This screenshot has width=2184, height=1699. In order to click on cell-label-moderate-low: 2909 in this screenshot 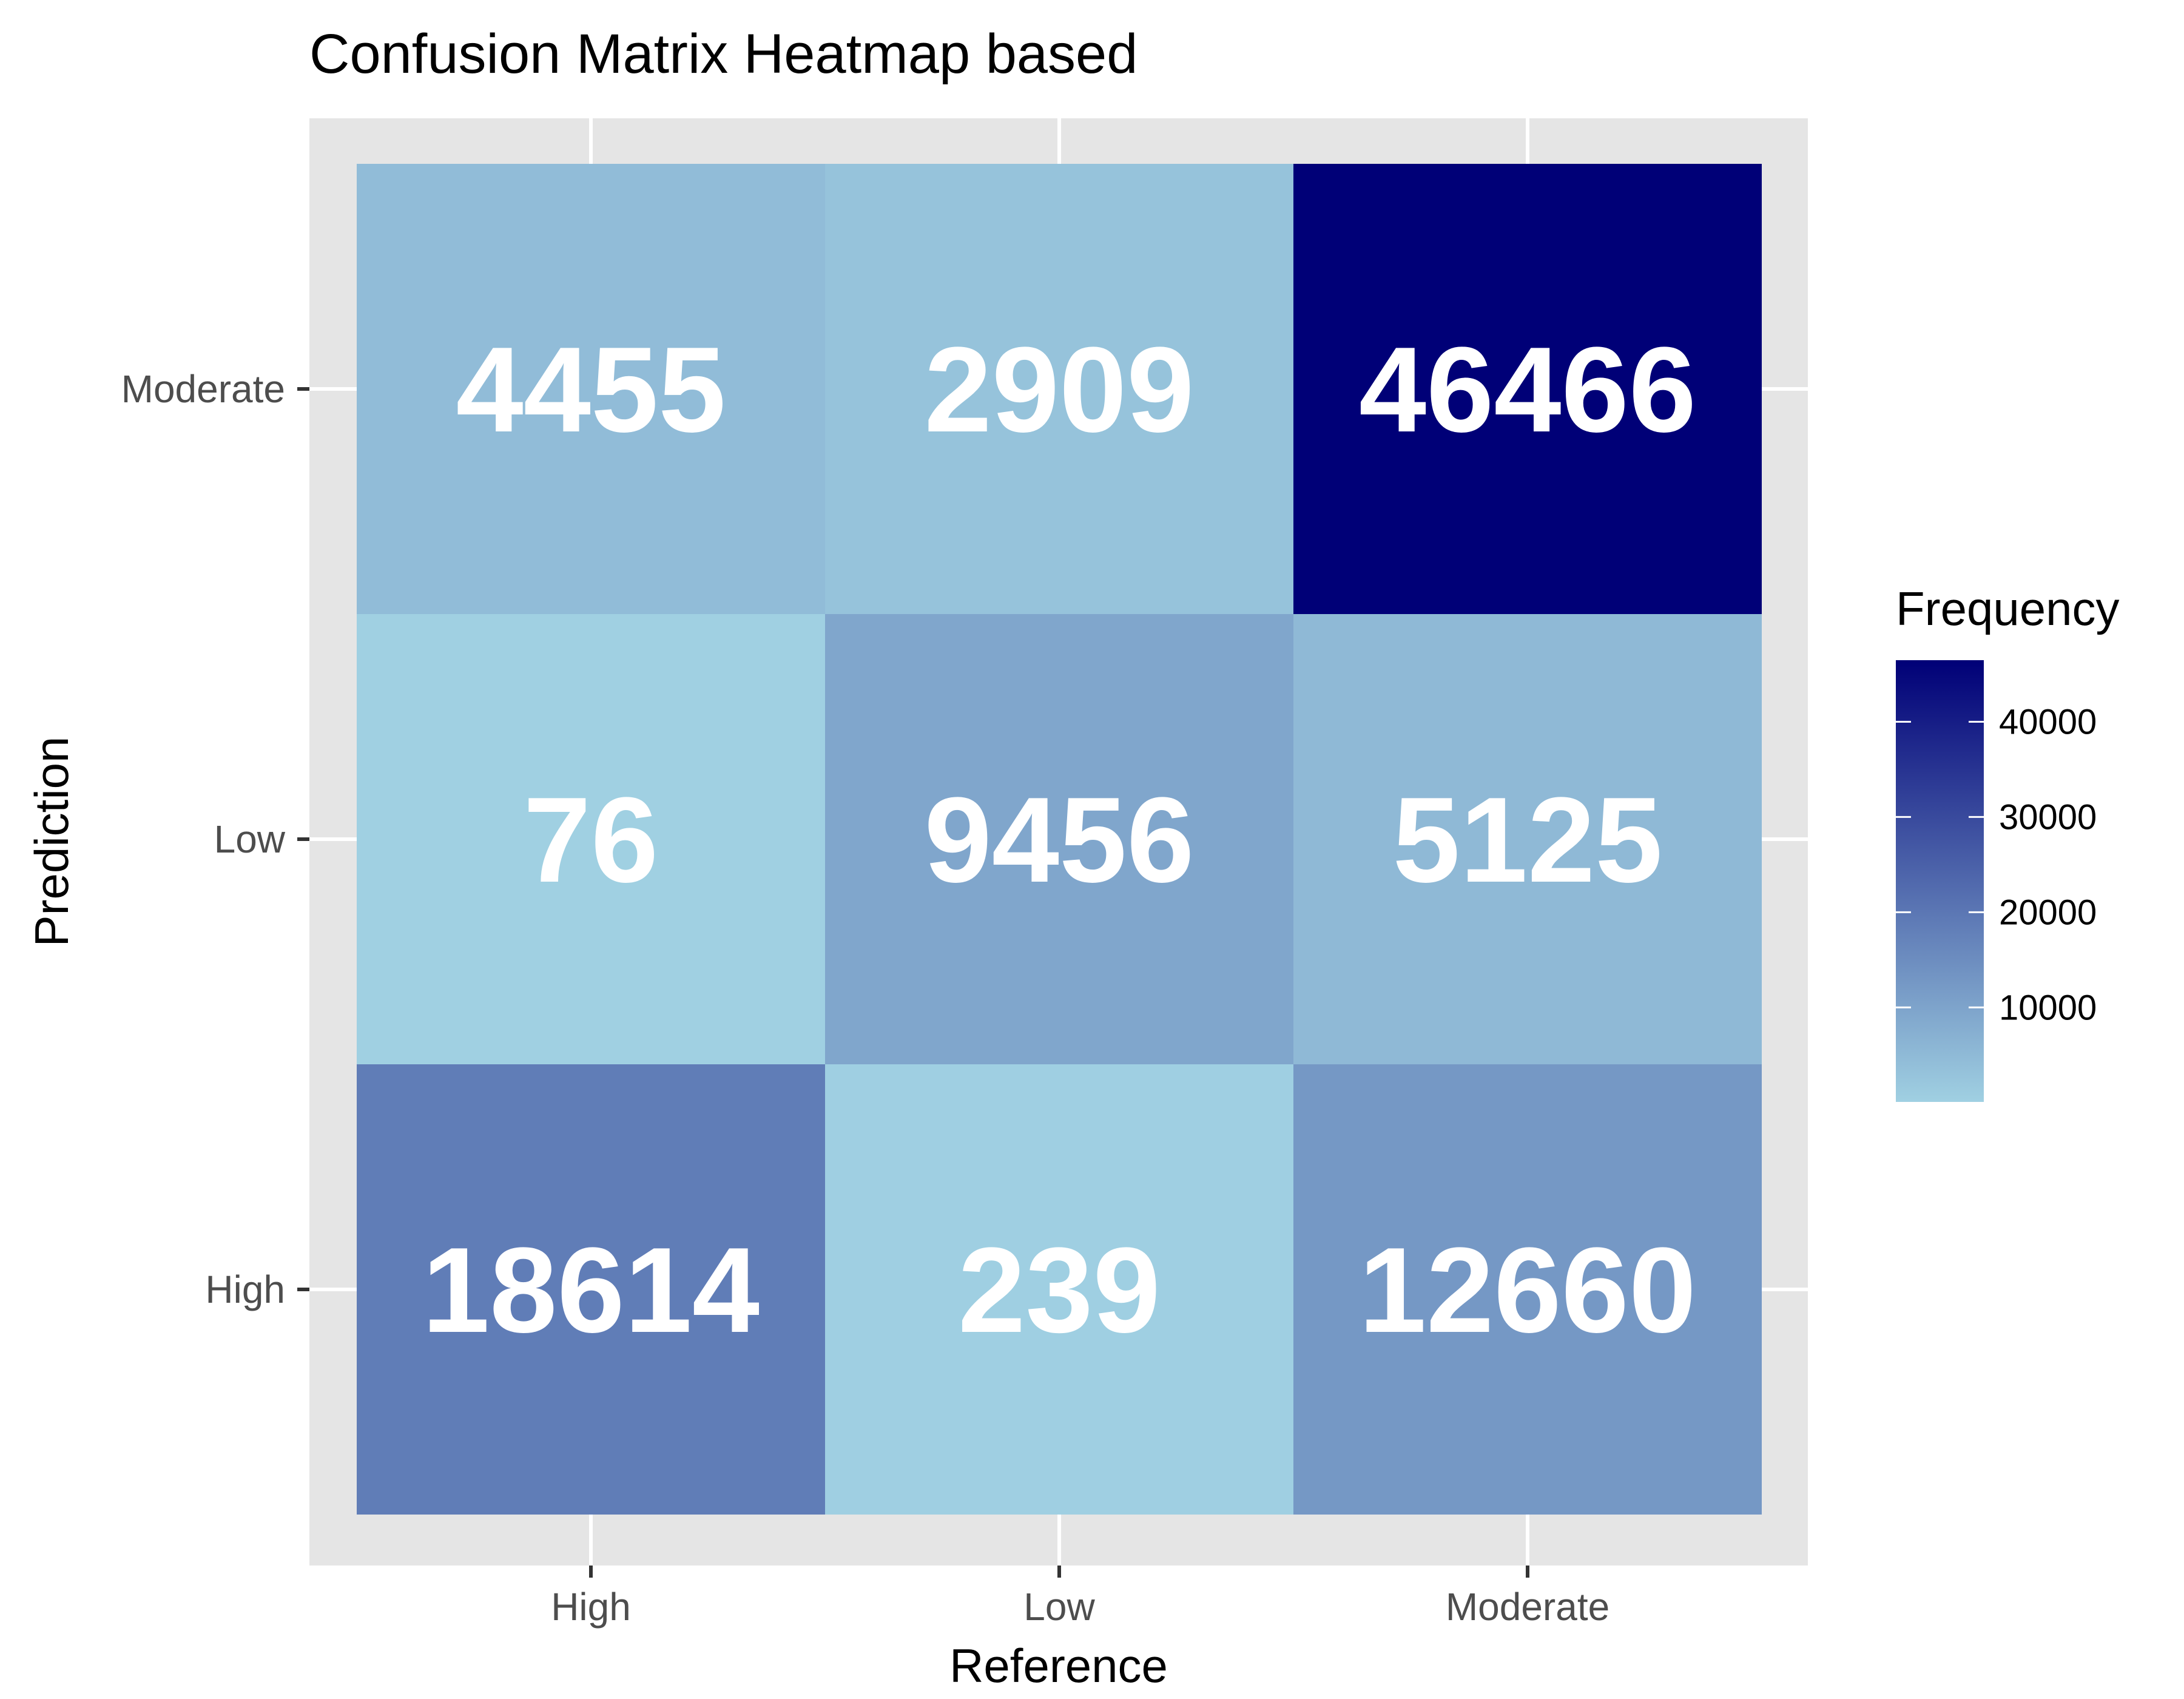, I will do `click(1060, 390)`.